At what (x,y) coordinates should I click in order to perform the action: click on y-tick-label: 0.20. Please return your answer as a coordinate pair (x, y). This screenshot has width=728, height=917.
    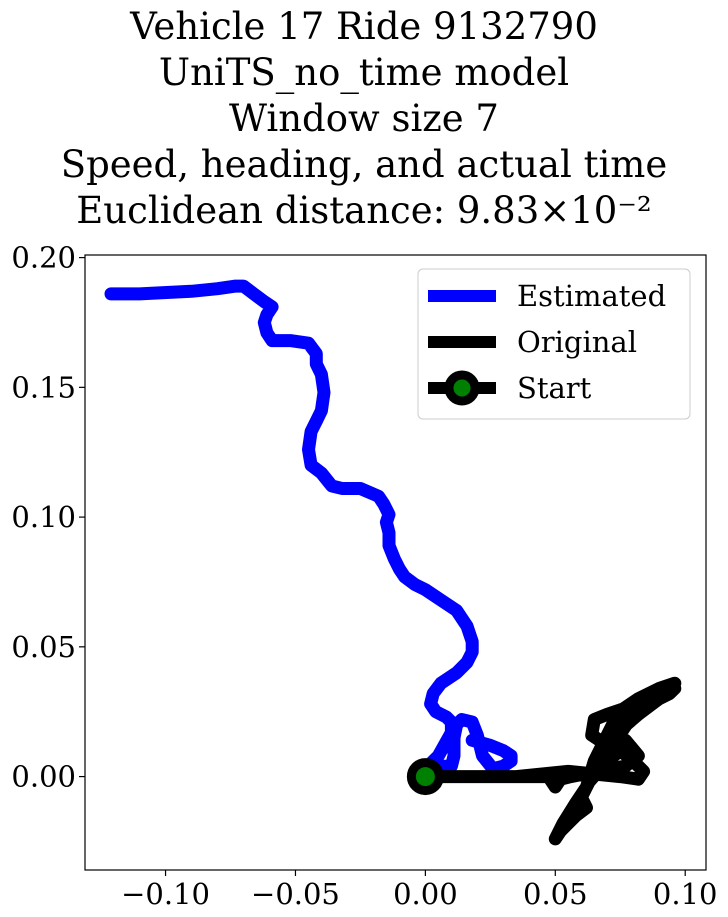
    Looking at the image, I should click on (43, 258).